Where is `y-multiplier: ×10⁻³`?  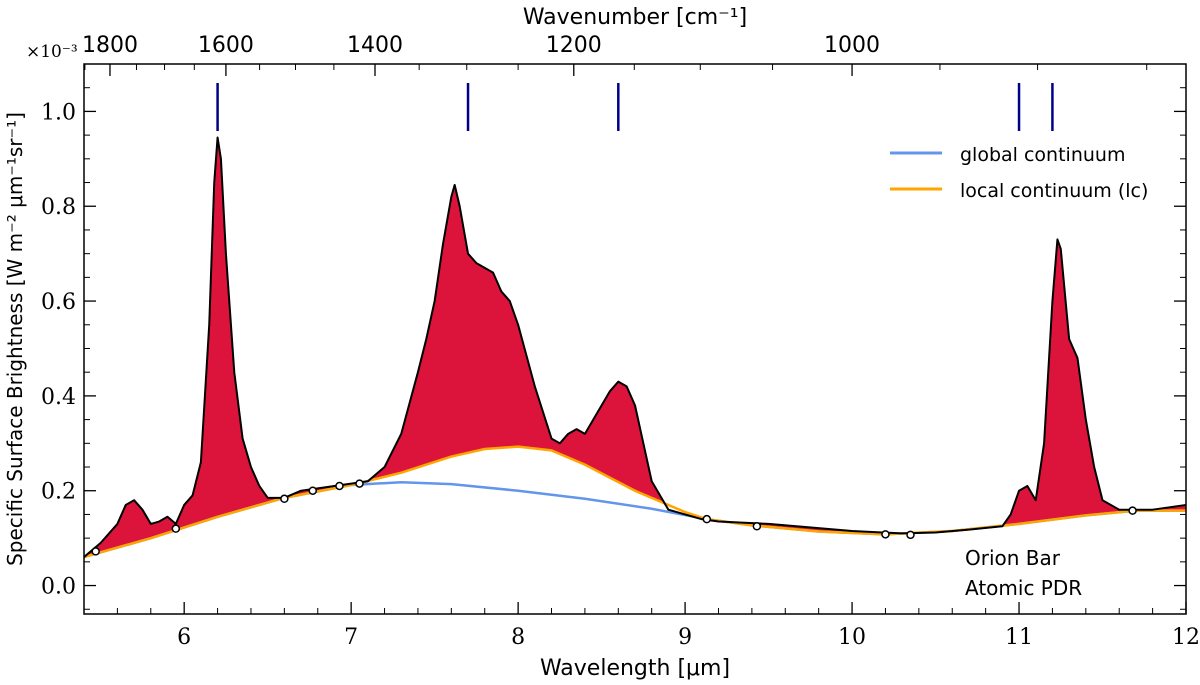
y-multiplier: ×10⁻³ is located at coordinates (52, 52).